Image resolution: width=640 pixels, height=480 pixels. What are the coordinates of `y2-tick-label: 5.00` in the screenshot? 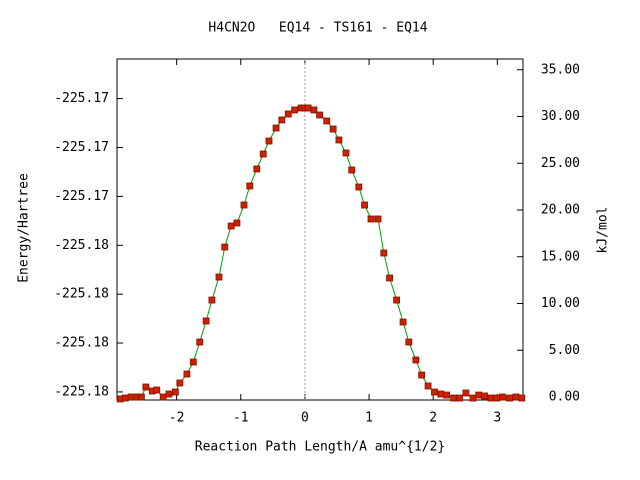 It's located at (564, 350).